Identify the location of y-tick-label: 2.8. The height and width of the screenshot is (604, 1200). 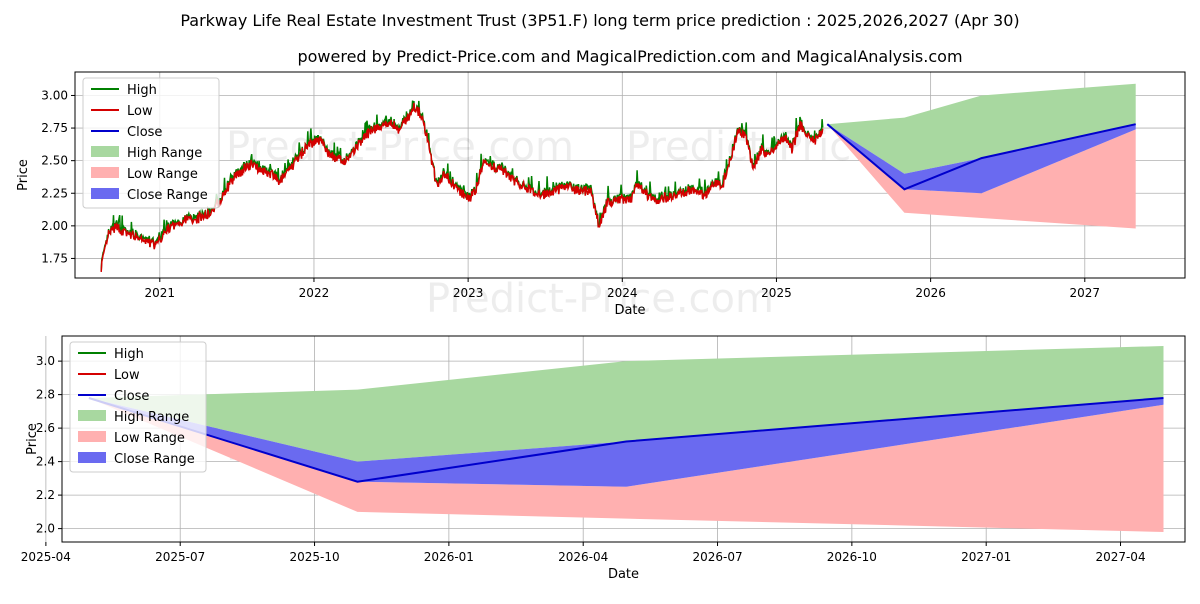
(45, 395).